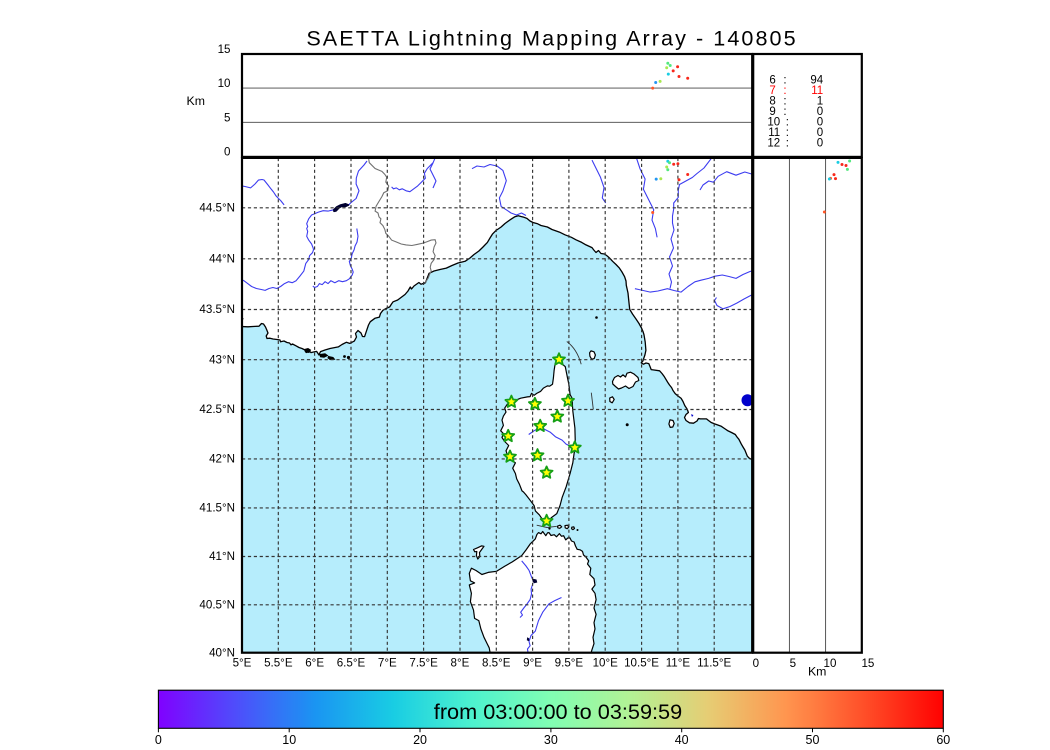 This screenshot has width=1050, height=750. Describe the element at coordinates (772, 91) in the screenshot. I see `svg-text: 7` at that location.